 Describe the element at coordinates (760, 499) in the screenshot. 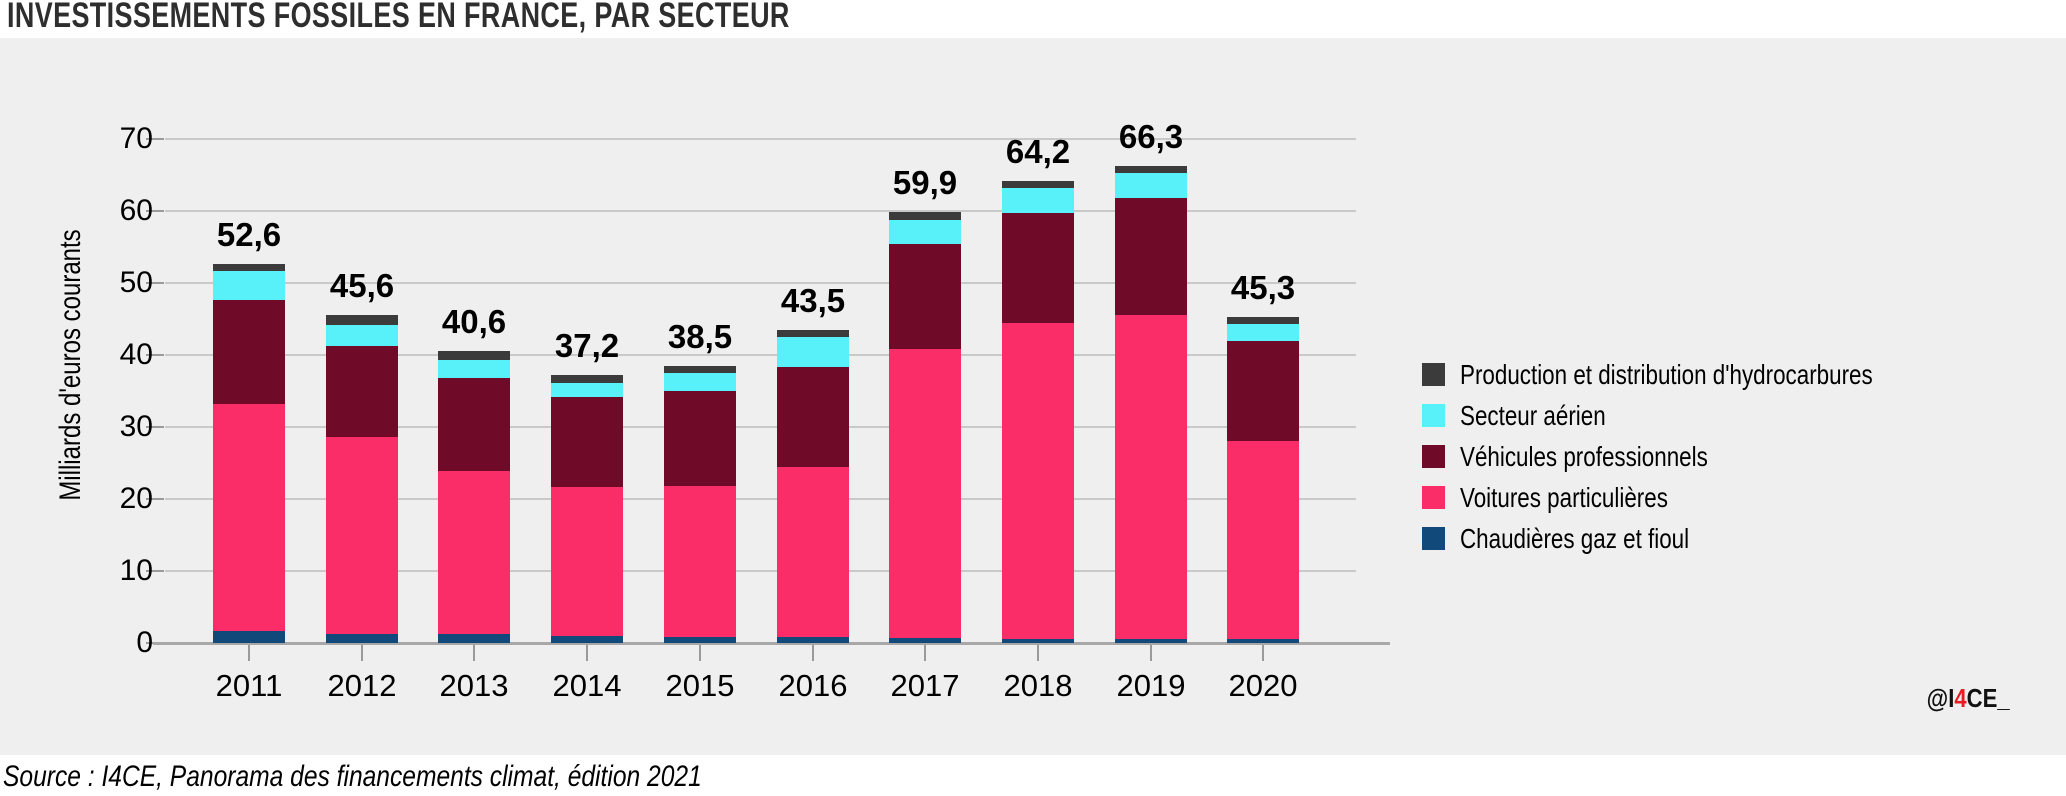

I see `gridline-y20` at that location.